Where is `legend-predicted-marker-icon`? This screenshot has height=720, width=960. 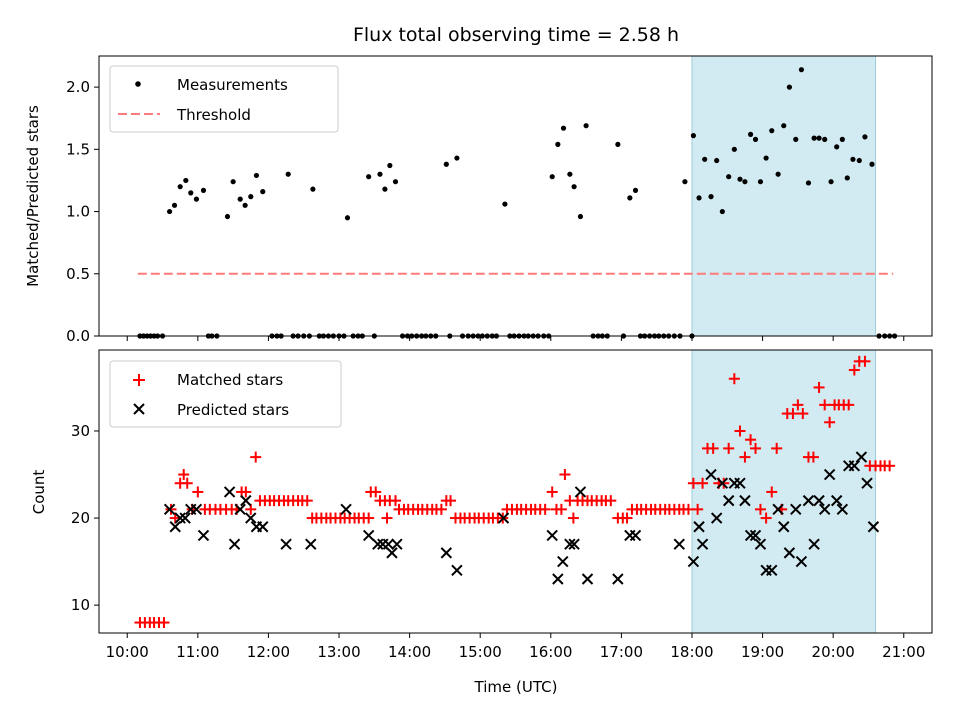
legend-predicted-marker-icon is located at coordinates (139, 409).